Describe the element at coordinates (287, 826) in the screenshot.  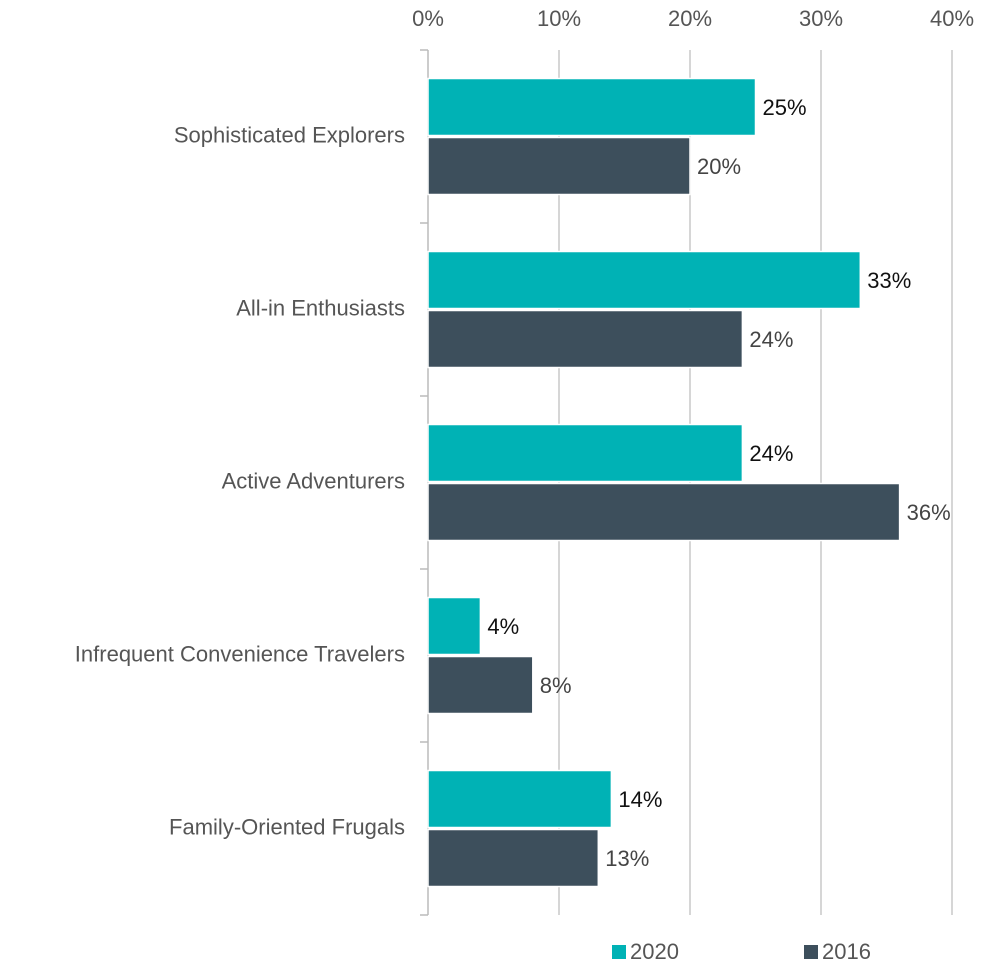
I see `category-label: Family-Oriented Frugals` at that location.